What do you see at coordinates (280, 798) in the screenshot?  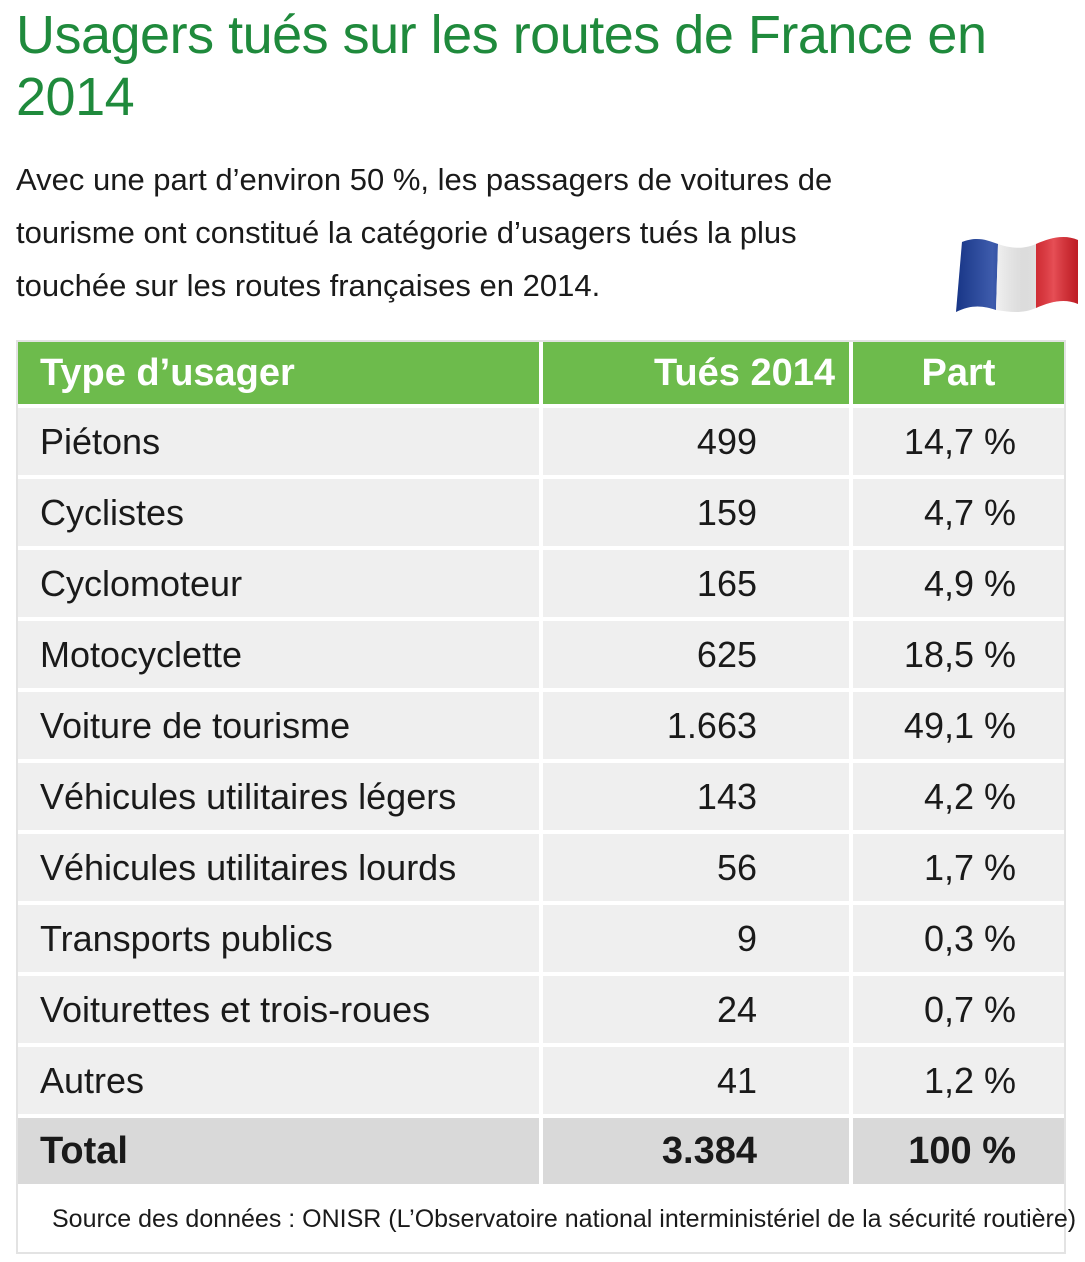 I see `row-type: Véhicules utilitaires légers` at bounding box center [280, 798].